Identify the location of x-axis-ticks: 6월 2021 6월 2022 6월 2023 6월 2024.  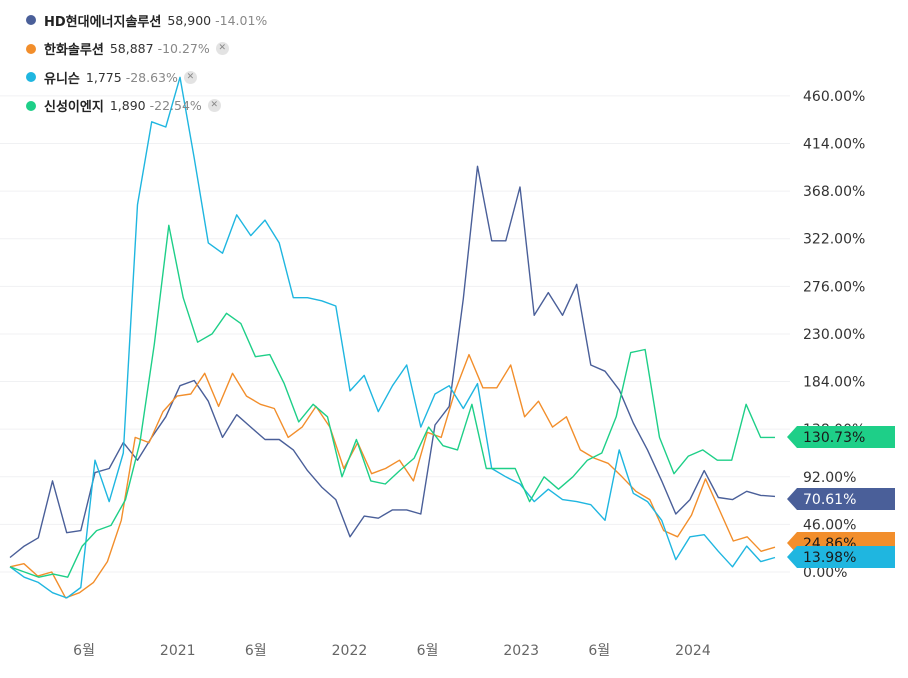
(392, 651).